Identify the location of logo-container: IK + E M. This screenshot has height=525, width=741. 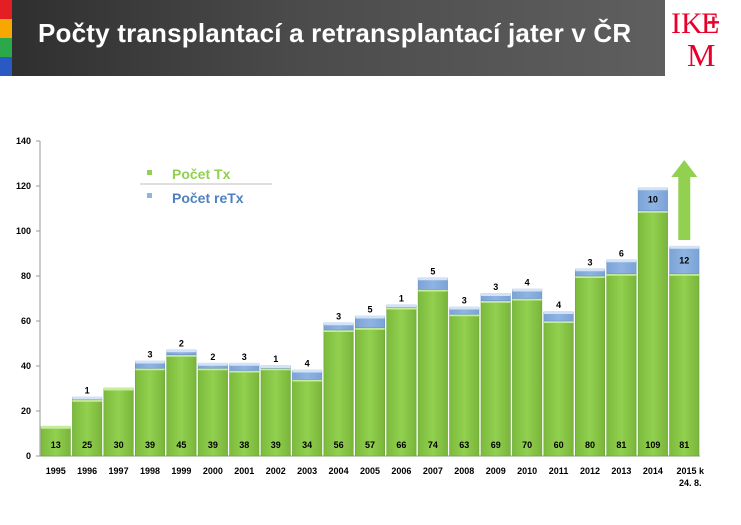
(703, 38).